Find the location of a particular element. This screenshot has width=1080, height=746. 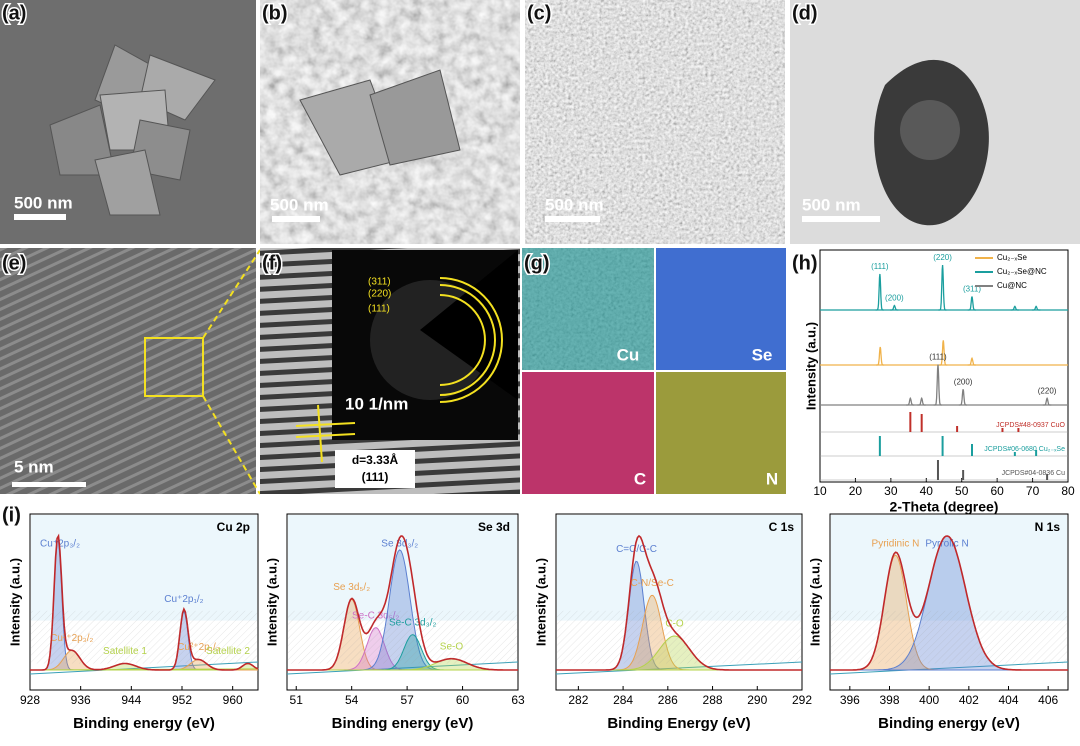

envelope is located at coordinates (402, 603).